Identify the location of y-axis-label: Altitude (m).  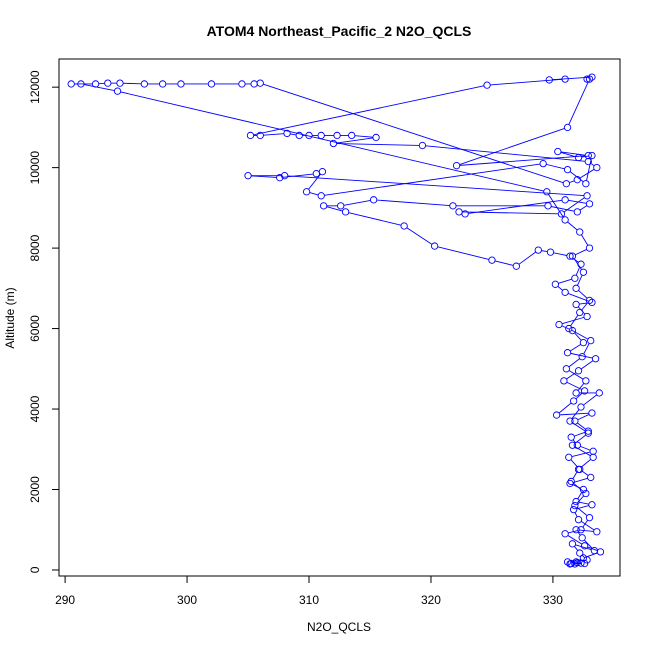
(10, 317).